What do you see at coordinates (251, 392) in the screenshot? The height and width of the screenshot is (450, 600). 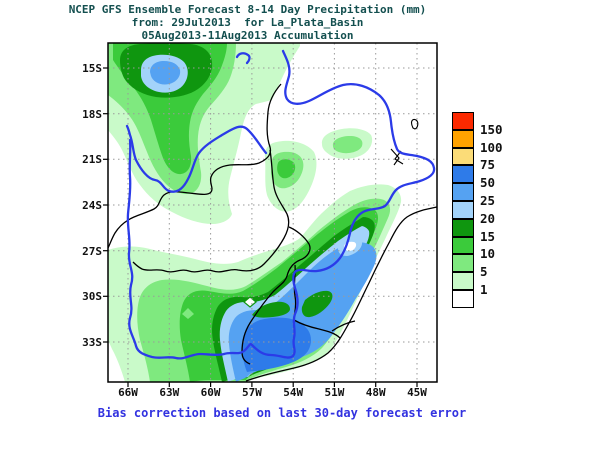 I see `lon-label: 57W` at bounding box center [251, 392].